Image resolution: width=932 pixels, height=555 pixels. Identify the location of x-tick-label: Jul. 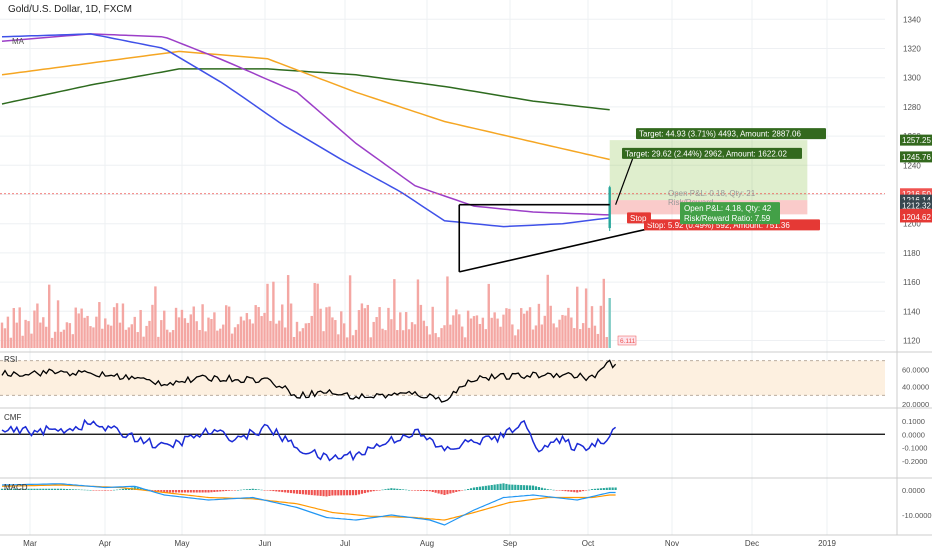
(345, 543).